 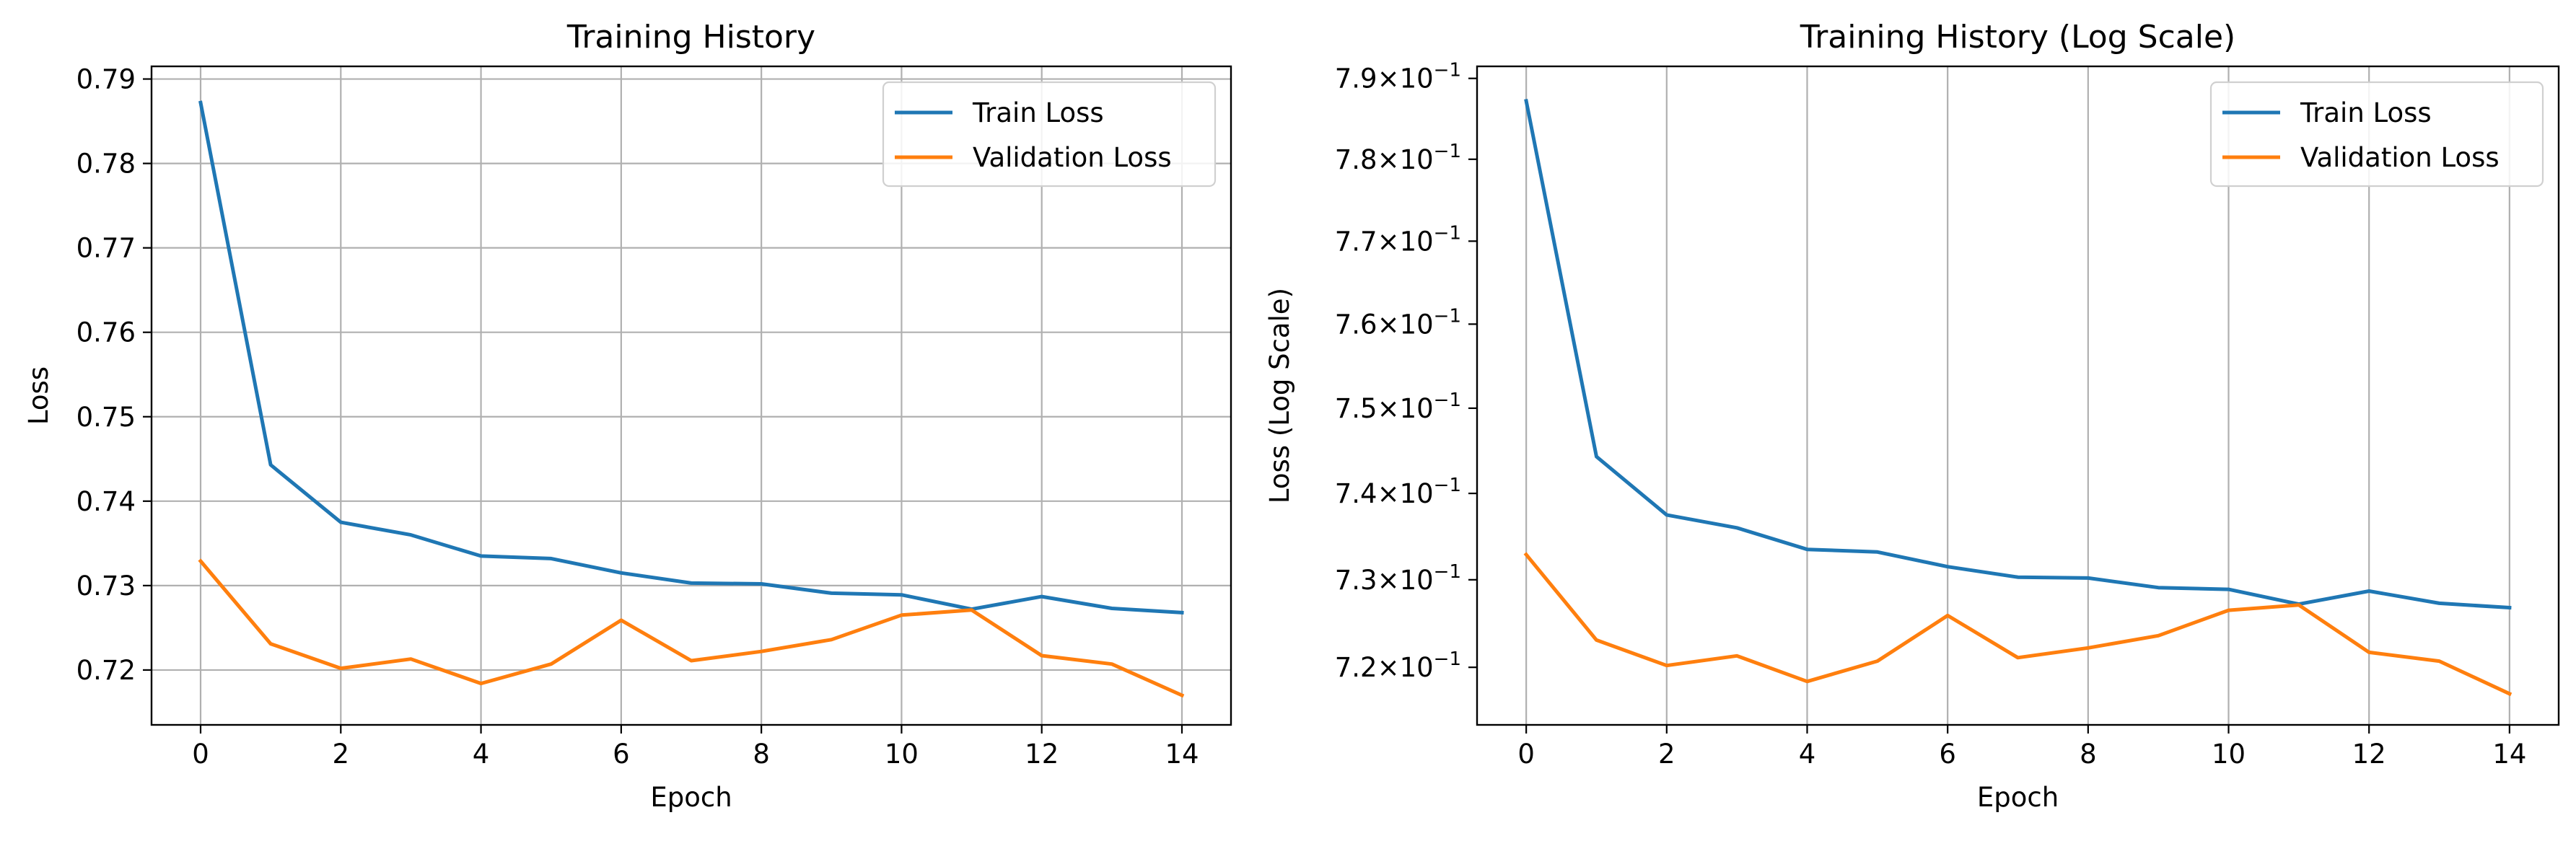 What do you see at coordinates (2017, 37) in the screenshot?
I see `chart-title: Training History (Log Scale)` at bounding box center [2017, 37].